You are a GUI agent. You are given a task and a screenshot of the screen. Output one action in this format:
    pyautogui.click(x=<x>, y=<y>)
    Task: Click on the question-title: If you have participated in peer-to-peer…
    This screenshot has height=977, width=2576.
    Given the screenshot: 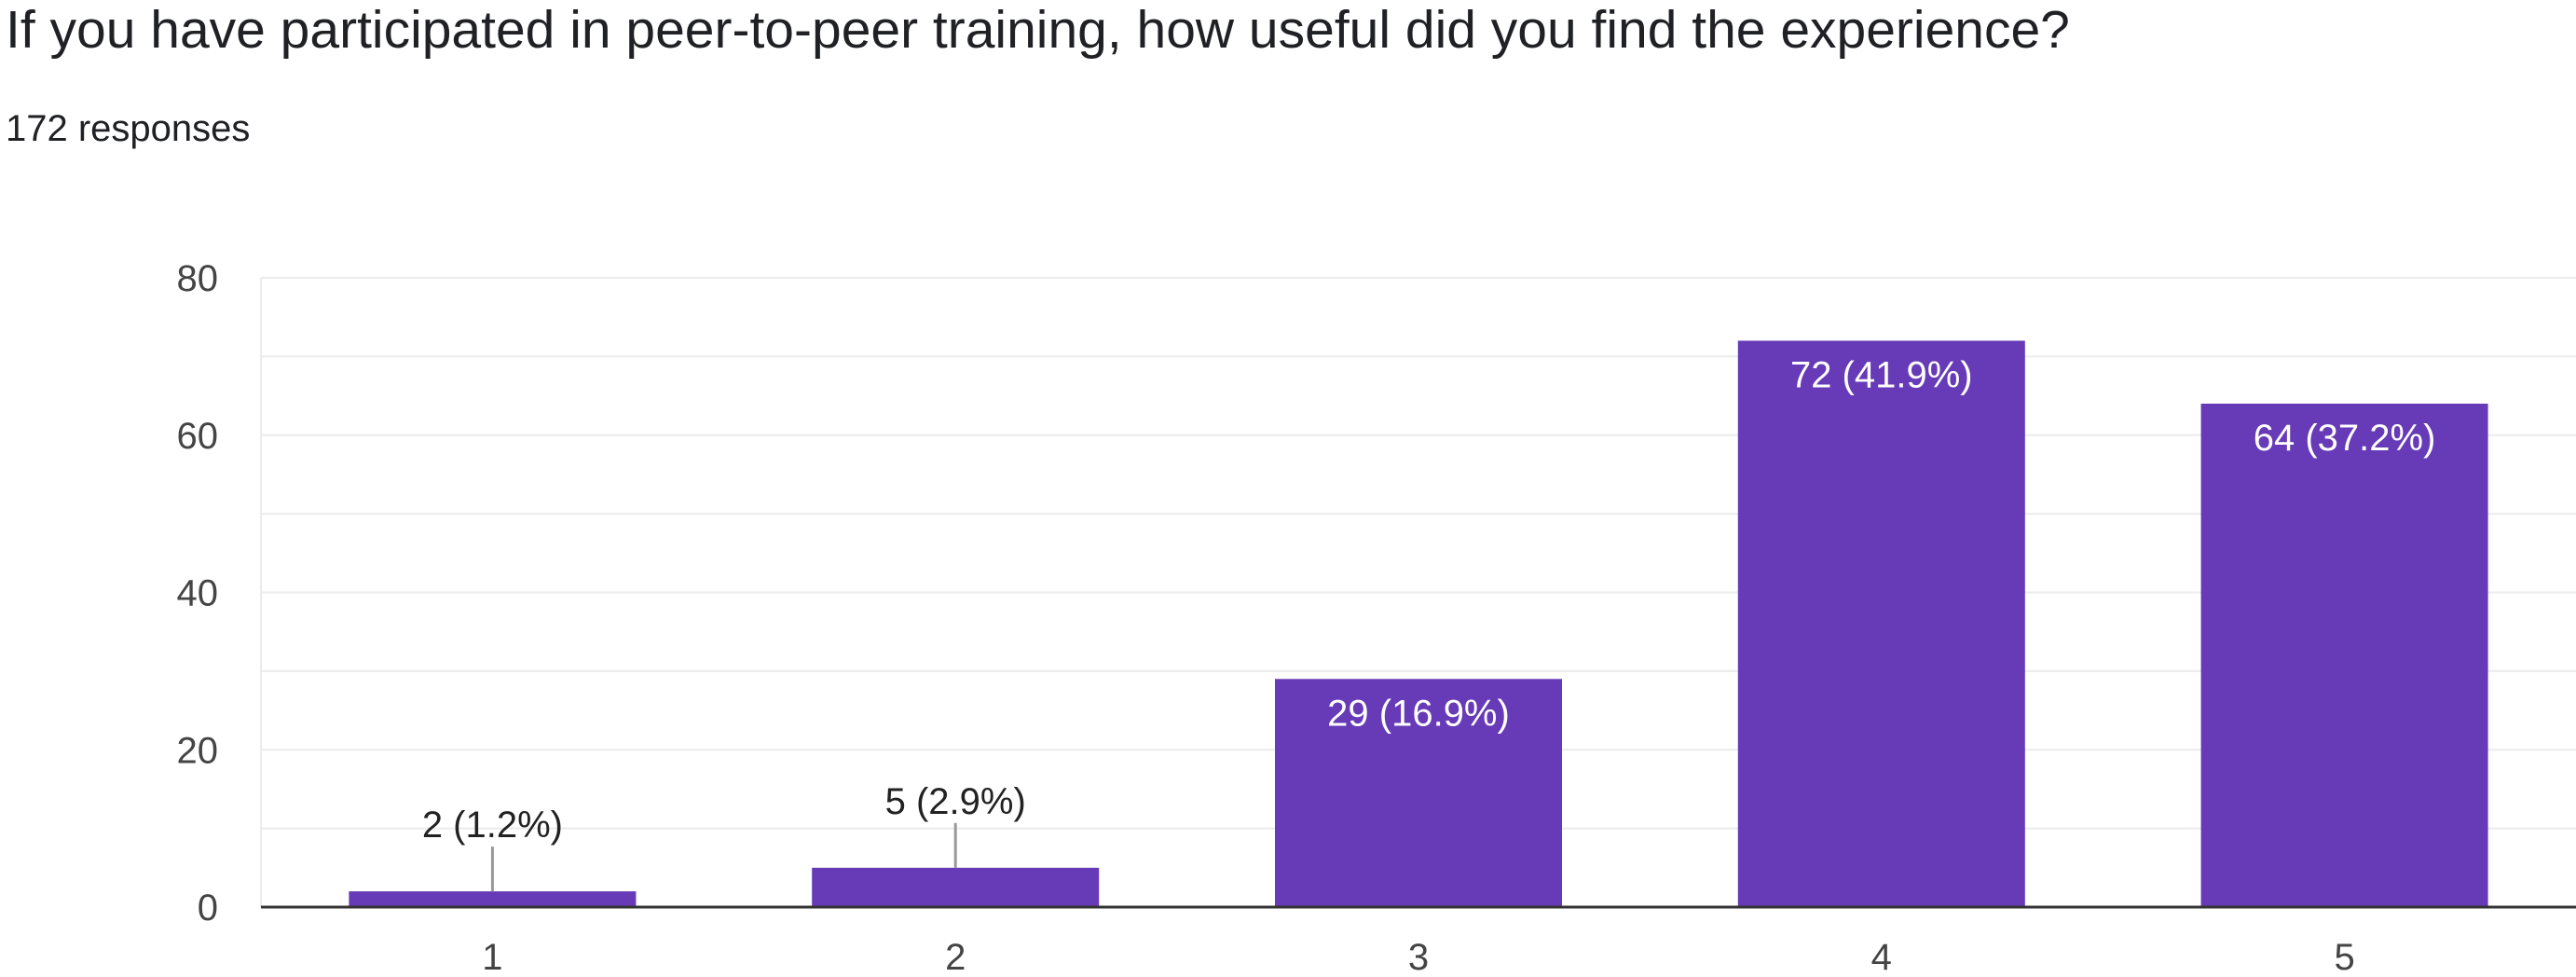 What is the action you would take?
    pyautogui.click(x=1038, y=30)
    